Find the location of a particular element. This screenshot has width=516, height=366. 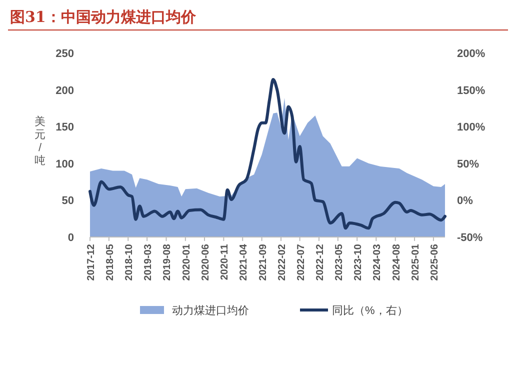

x-tick-label: 2021-09 is located at coordinates (263, 262).